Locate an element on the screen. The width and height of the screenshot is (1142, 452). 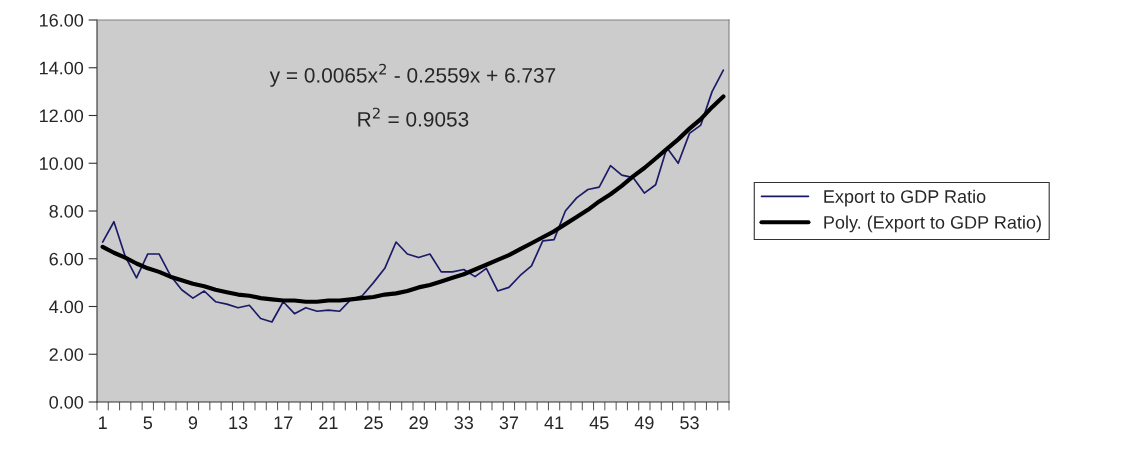
x-tick-label: 13 is located at coordinates (238, 423).